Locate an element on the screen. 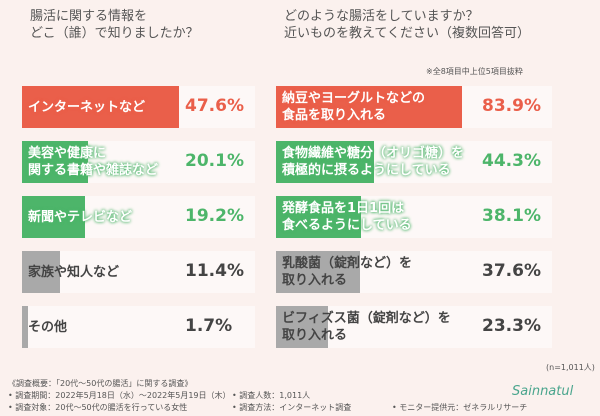 The width and height of the screenshot is (600, 416). chart-title: どこ（誰）で知りましたか？ is located at coordinates (114, 33).